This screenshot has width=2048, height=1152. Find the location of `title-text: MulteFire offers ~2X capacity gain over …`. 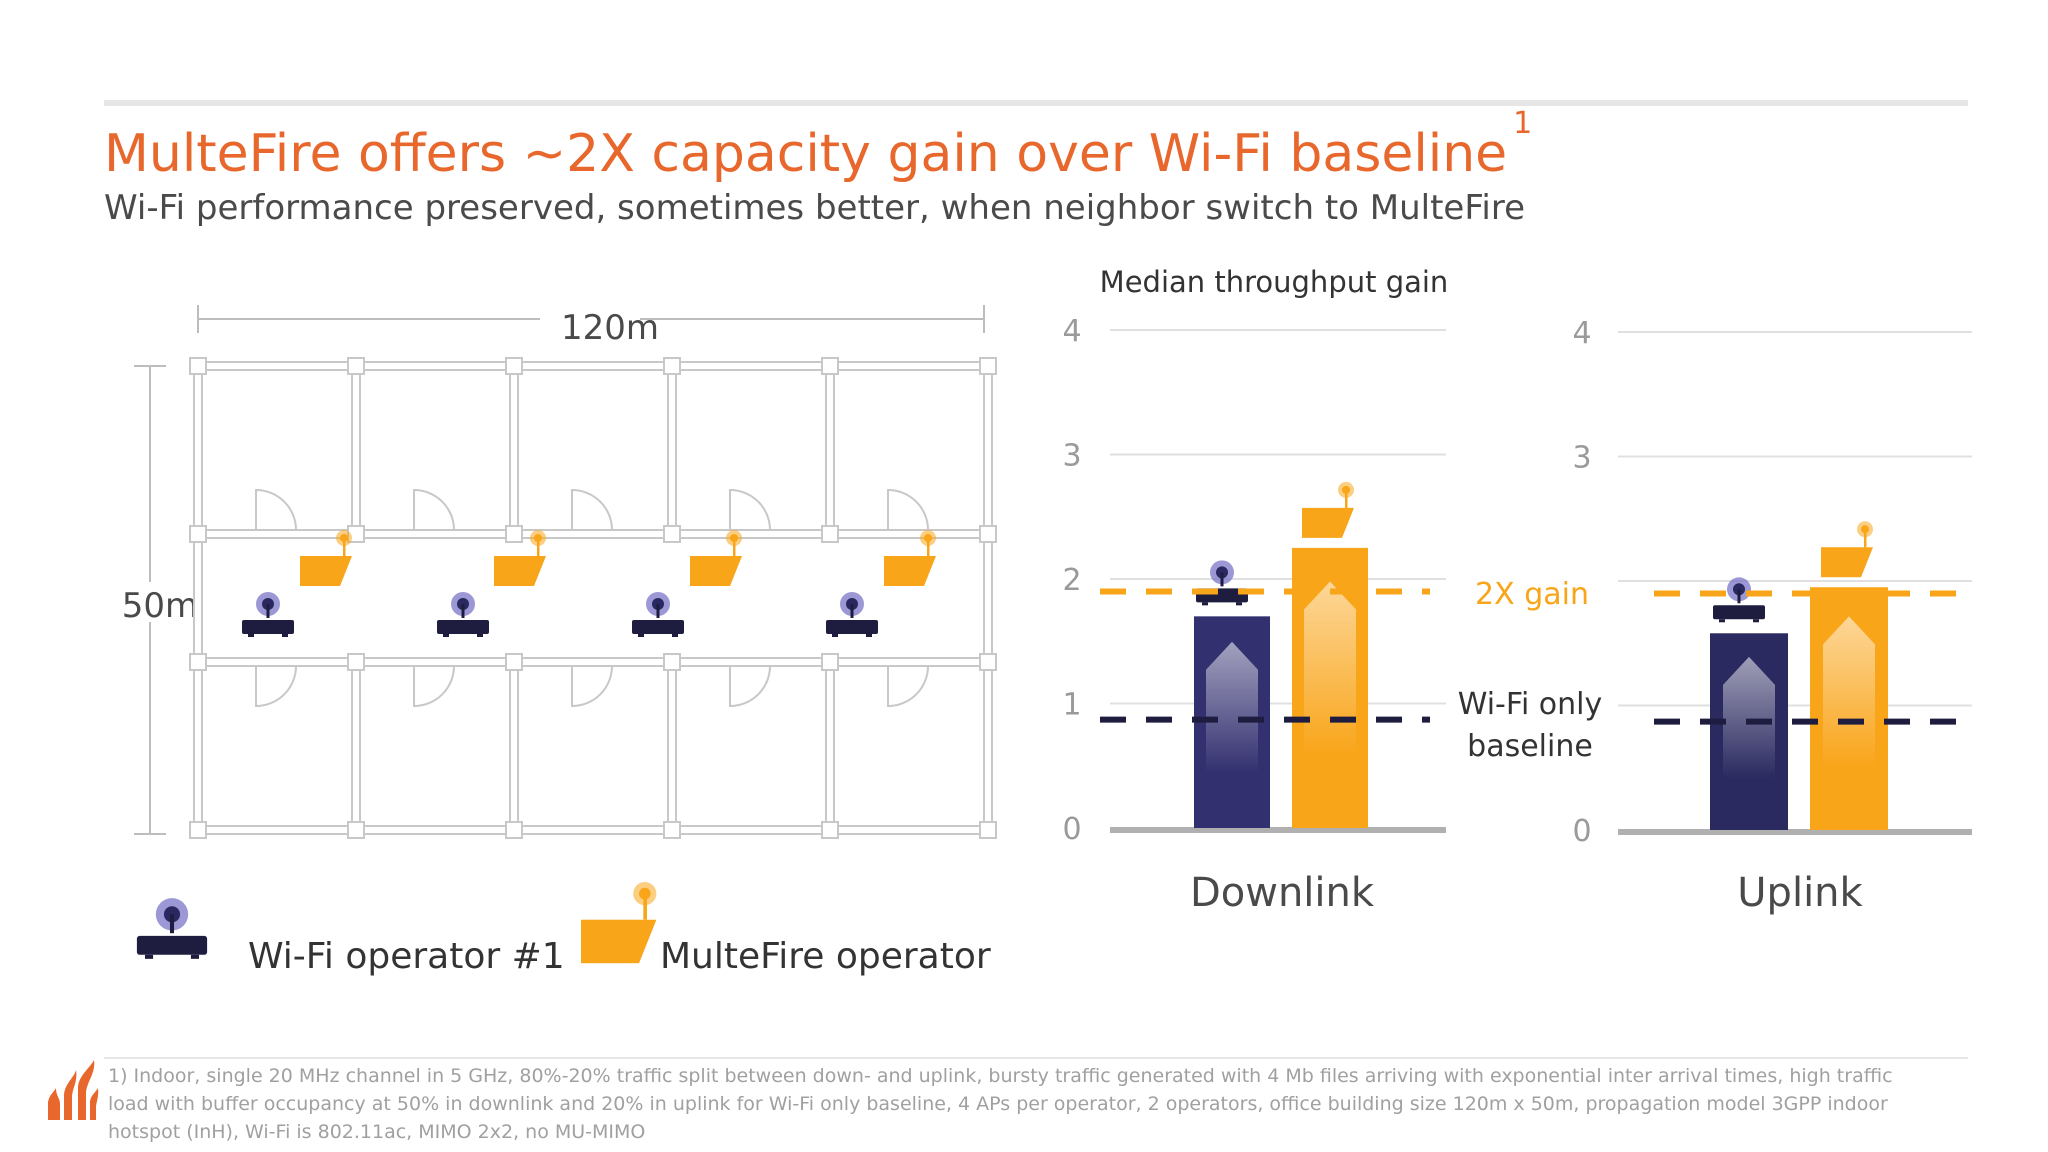

title-text: MulteFire offers ~2X capacity gain over … is located at coordinates (806, 154).